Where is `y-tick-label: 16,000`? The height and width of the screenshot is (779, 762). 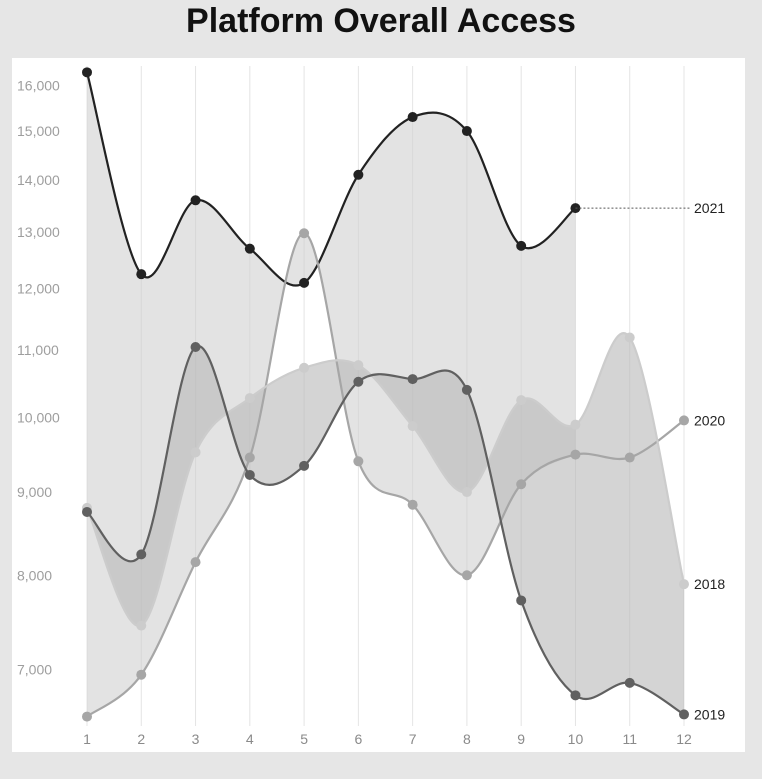 y-tick-label: 16,000 is located at coordinates (38, 85).